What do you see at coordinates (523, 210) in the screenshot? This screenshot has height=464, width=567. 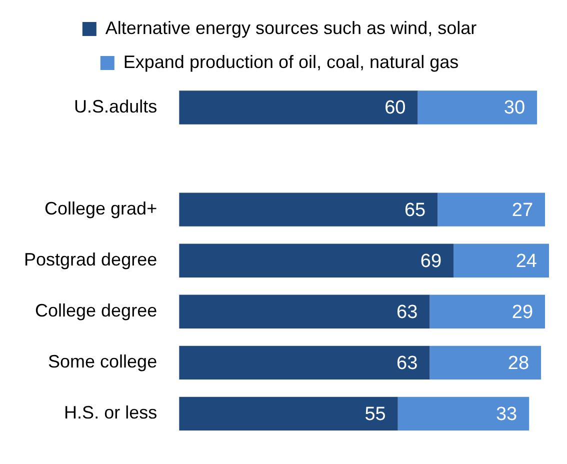 I see `data-label: 27` at bounding box center [523, 210].